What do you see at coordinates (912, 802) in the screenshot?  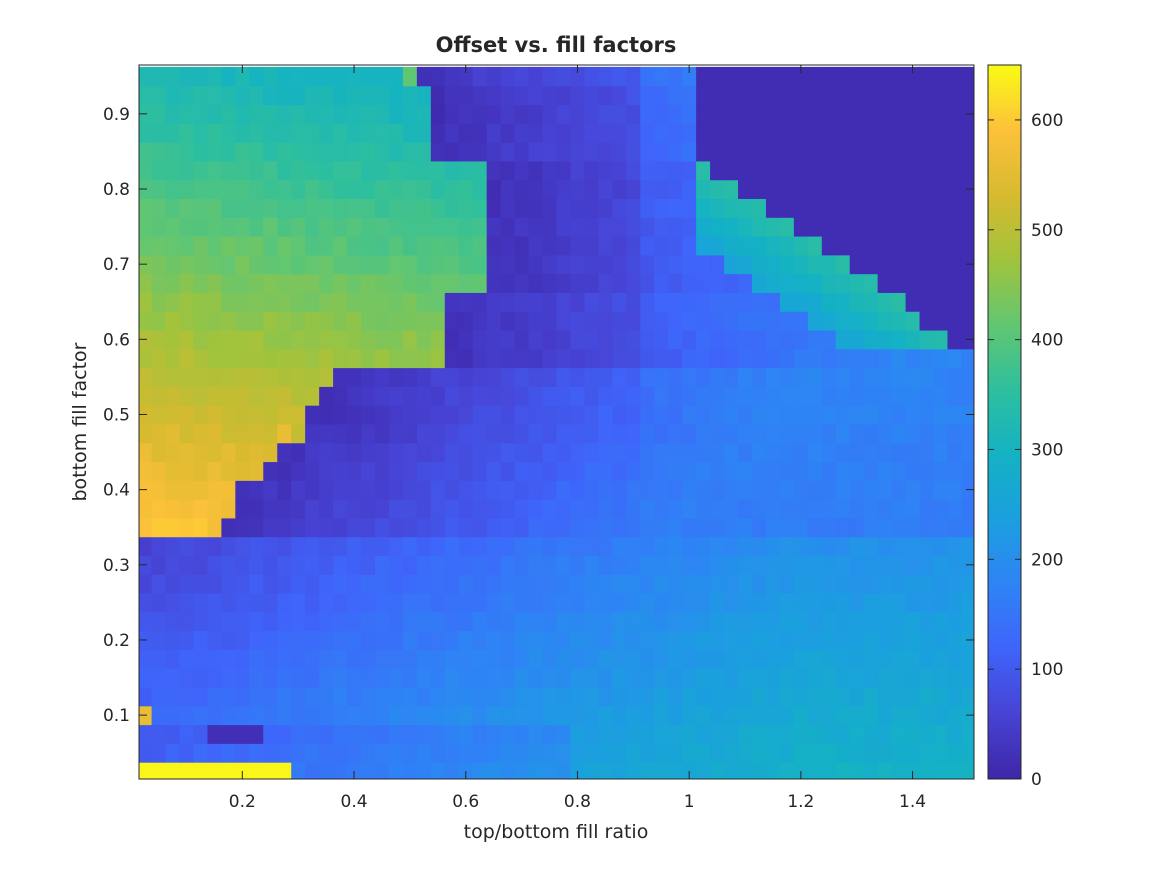 I see `x-tick-label: 1.4` at bounding box center [912, 802].